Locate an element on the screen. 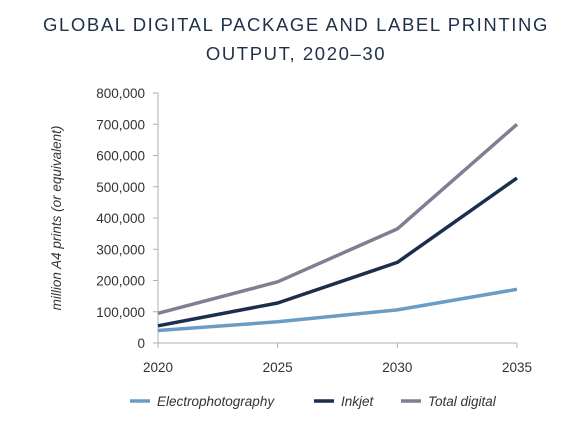  y-axis-label: million A4 prints (or equivalent) is located at coordinates (56, 218).